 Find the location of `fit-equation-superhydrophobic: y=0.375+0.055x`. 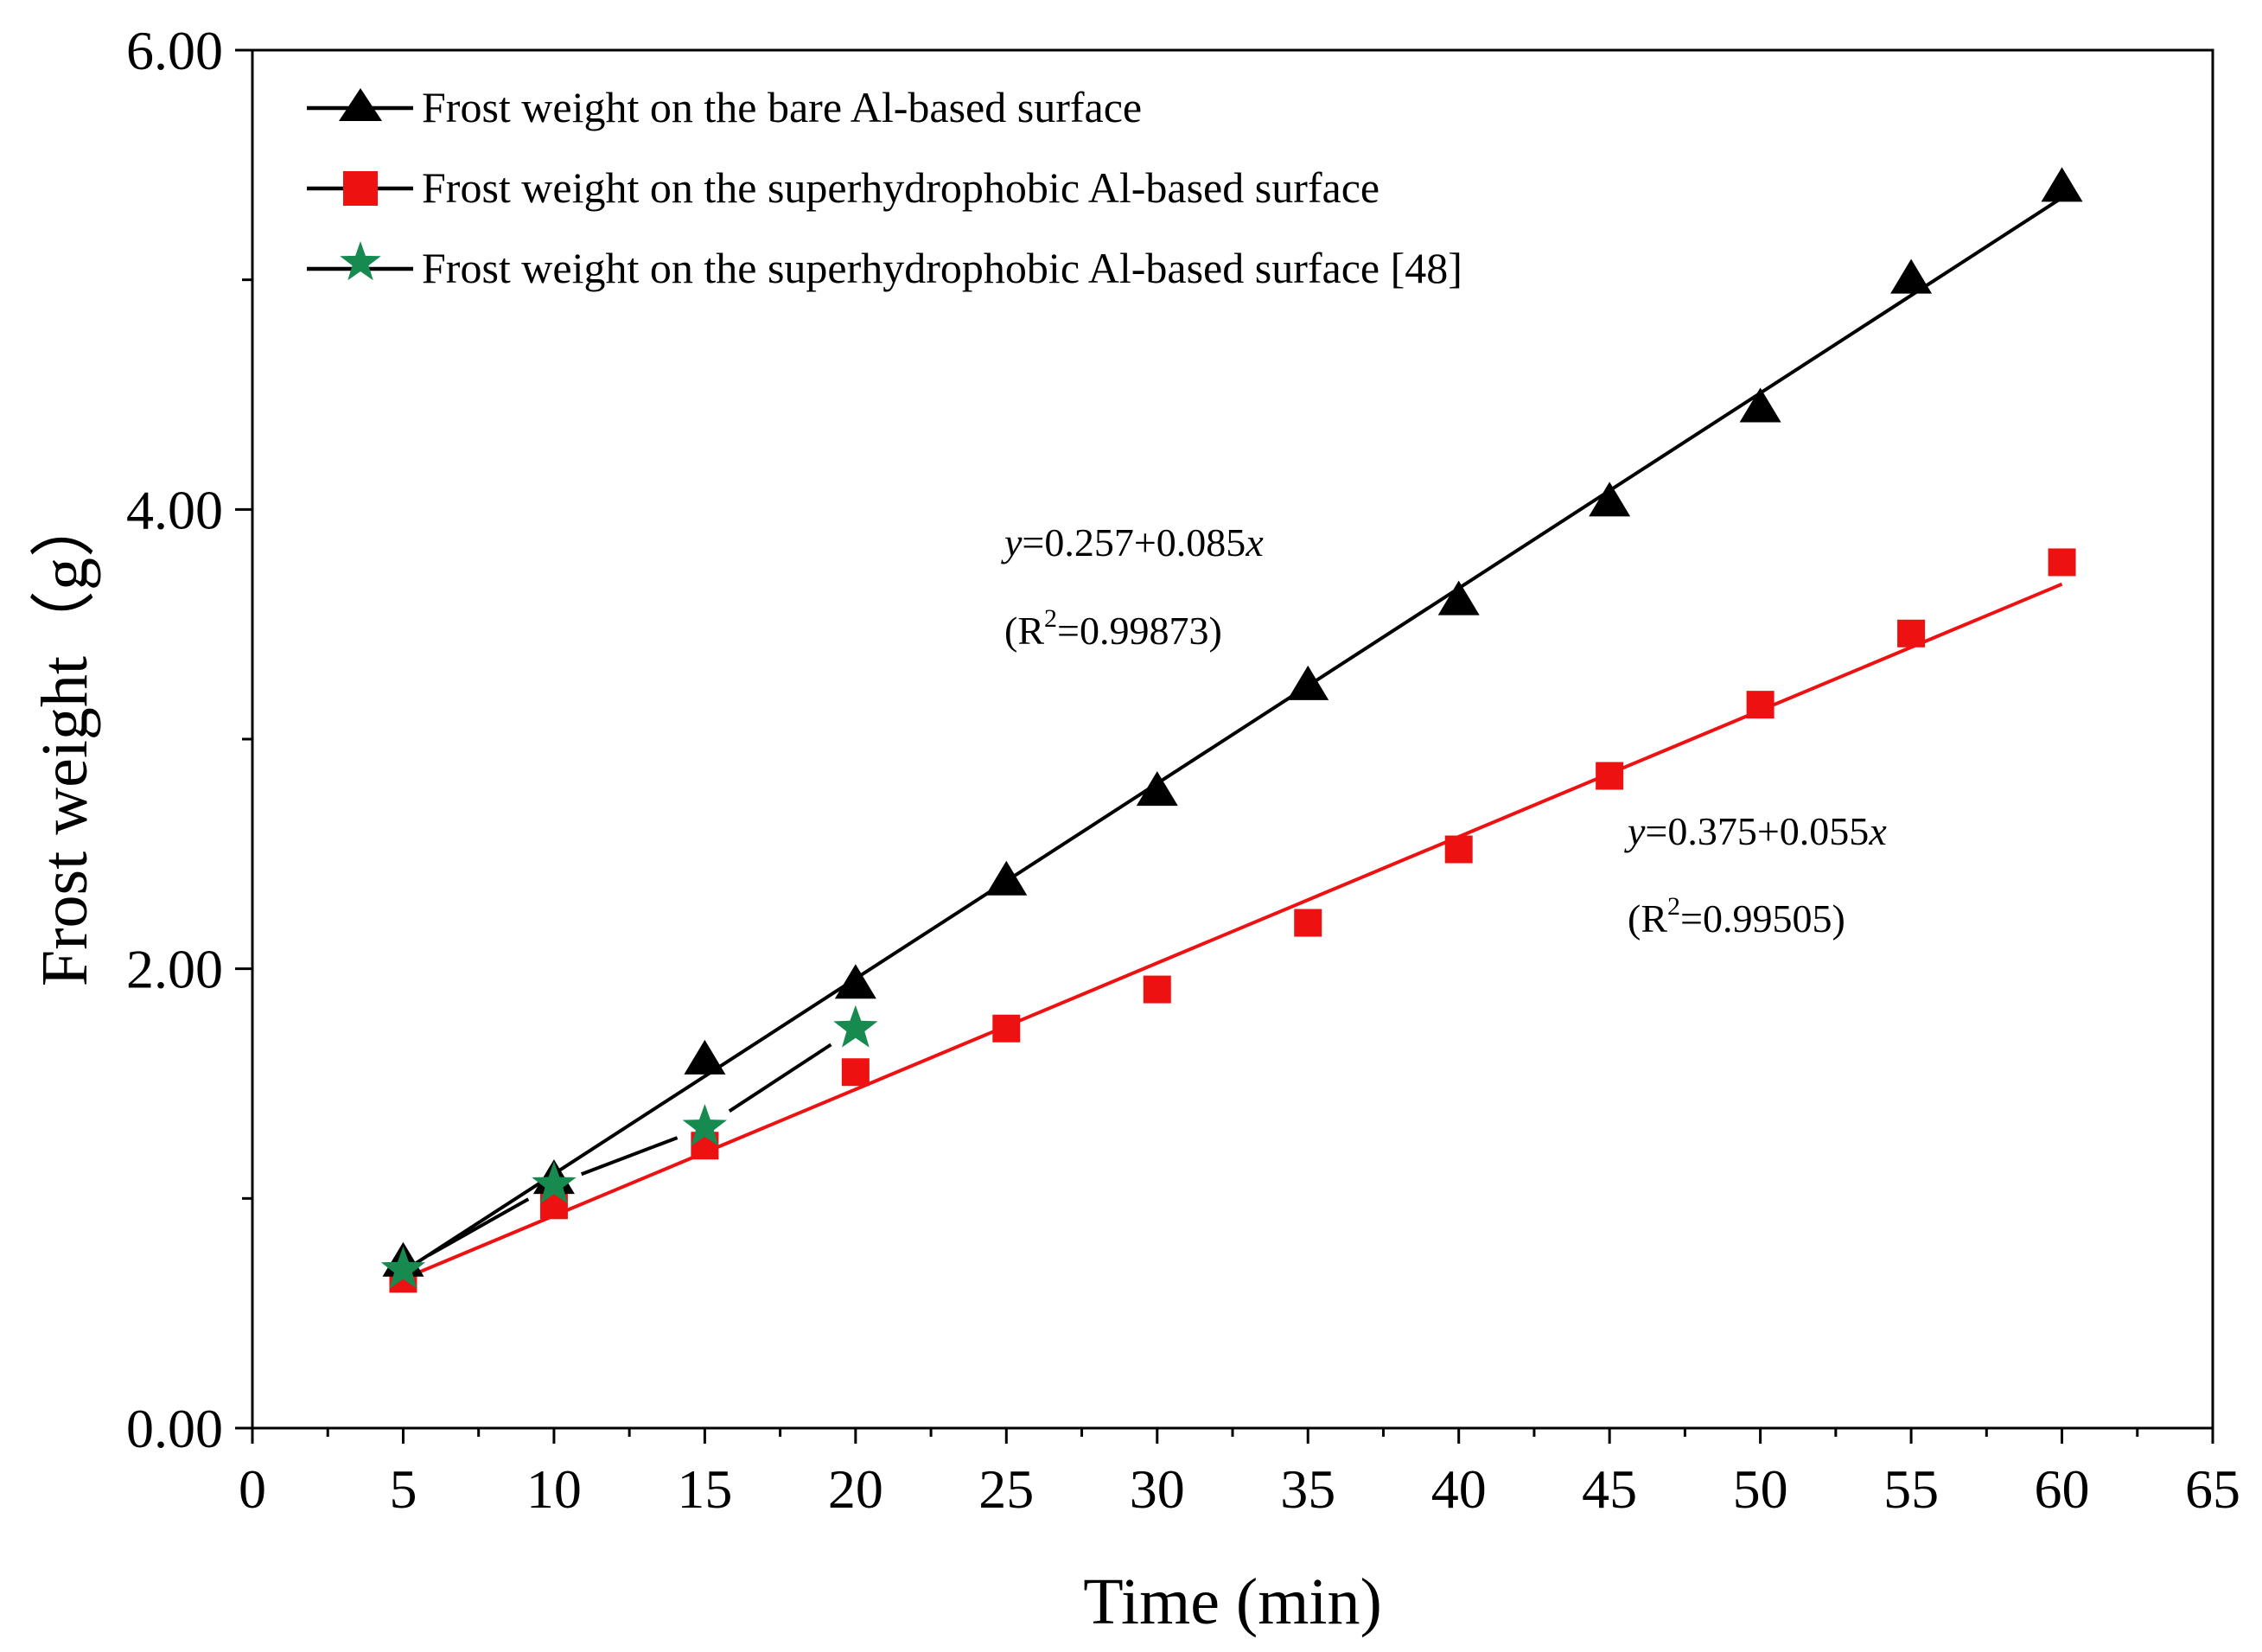

fit-equation-superhydrophobic: y=0.375+0.055x is located at coordinates (1755, 831).